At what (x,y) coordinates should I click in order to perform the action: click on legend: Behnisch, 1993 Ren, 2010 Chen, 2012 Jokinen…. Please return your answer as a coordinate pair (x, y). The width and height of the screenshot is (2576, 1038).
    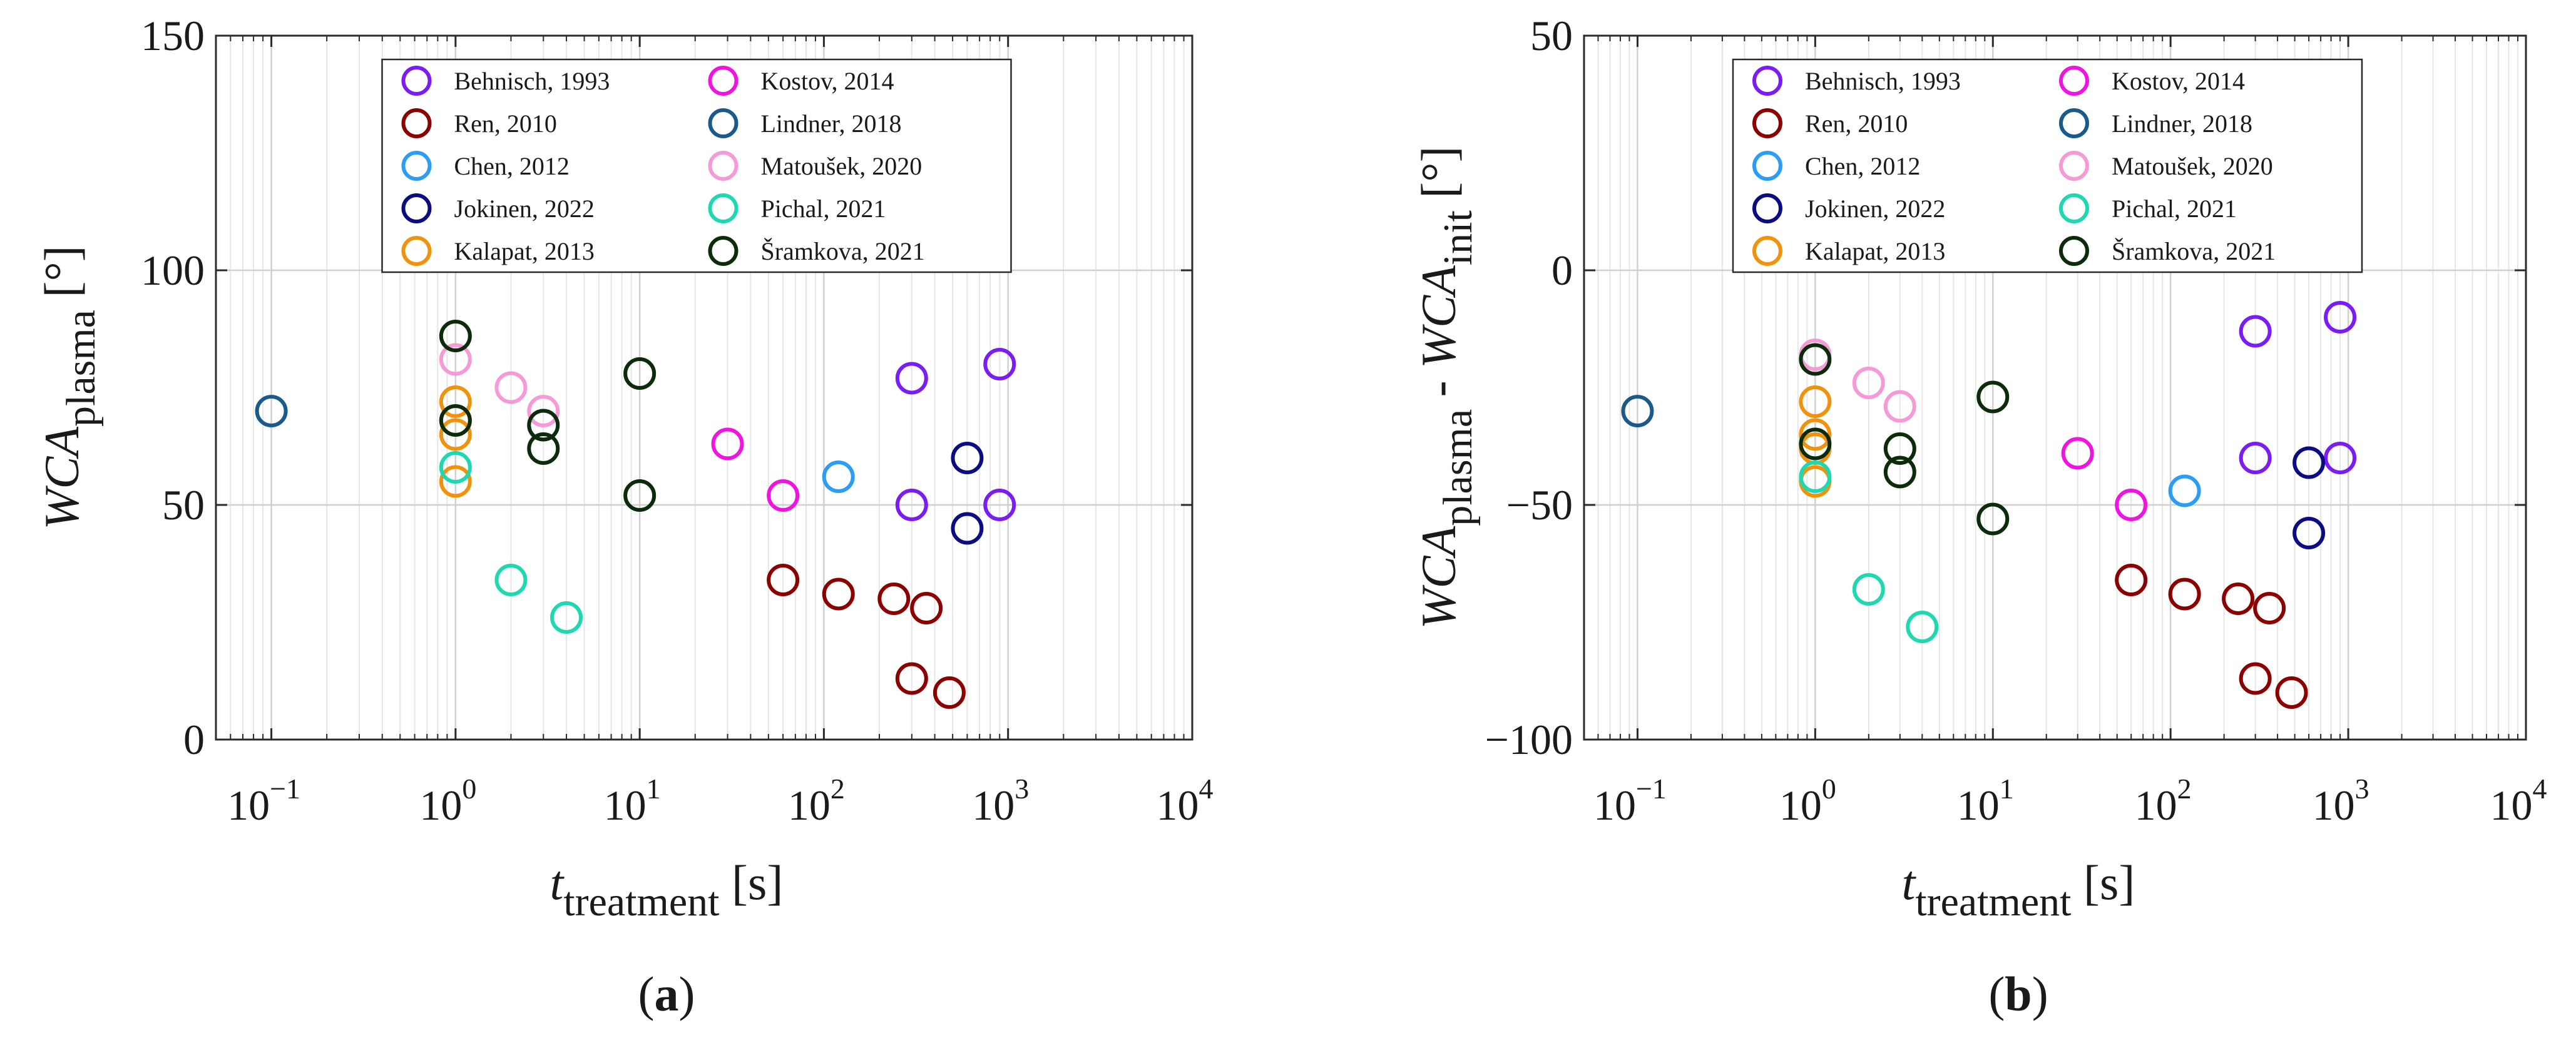
    Looking at the image, I should click on (2047, 165).